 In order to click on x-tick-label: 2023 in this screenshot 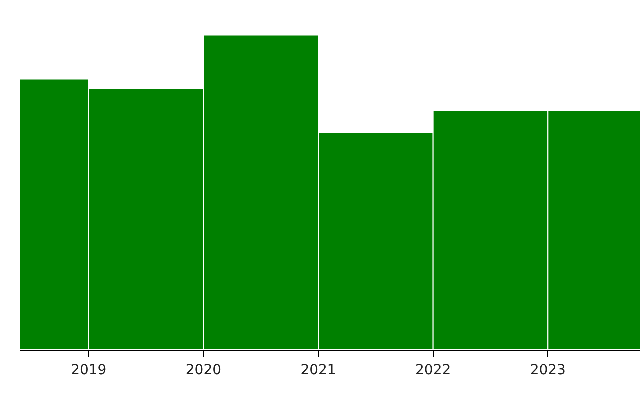, I will do `click(548, 370)`.